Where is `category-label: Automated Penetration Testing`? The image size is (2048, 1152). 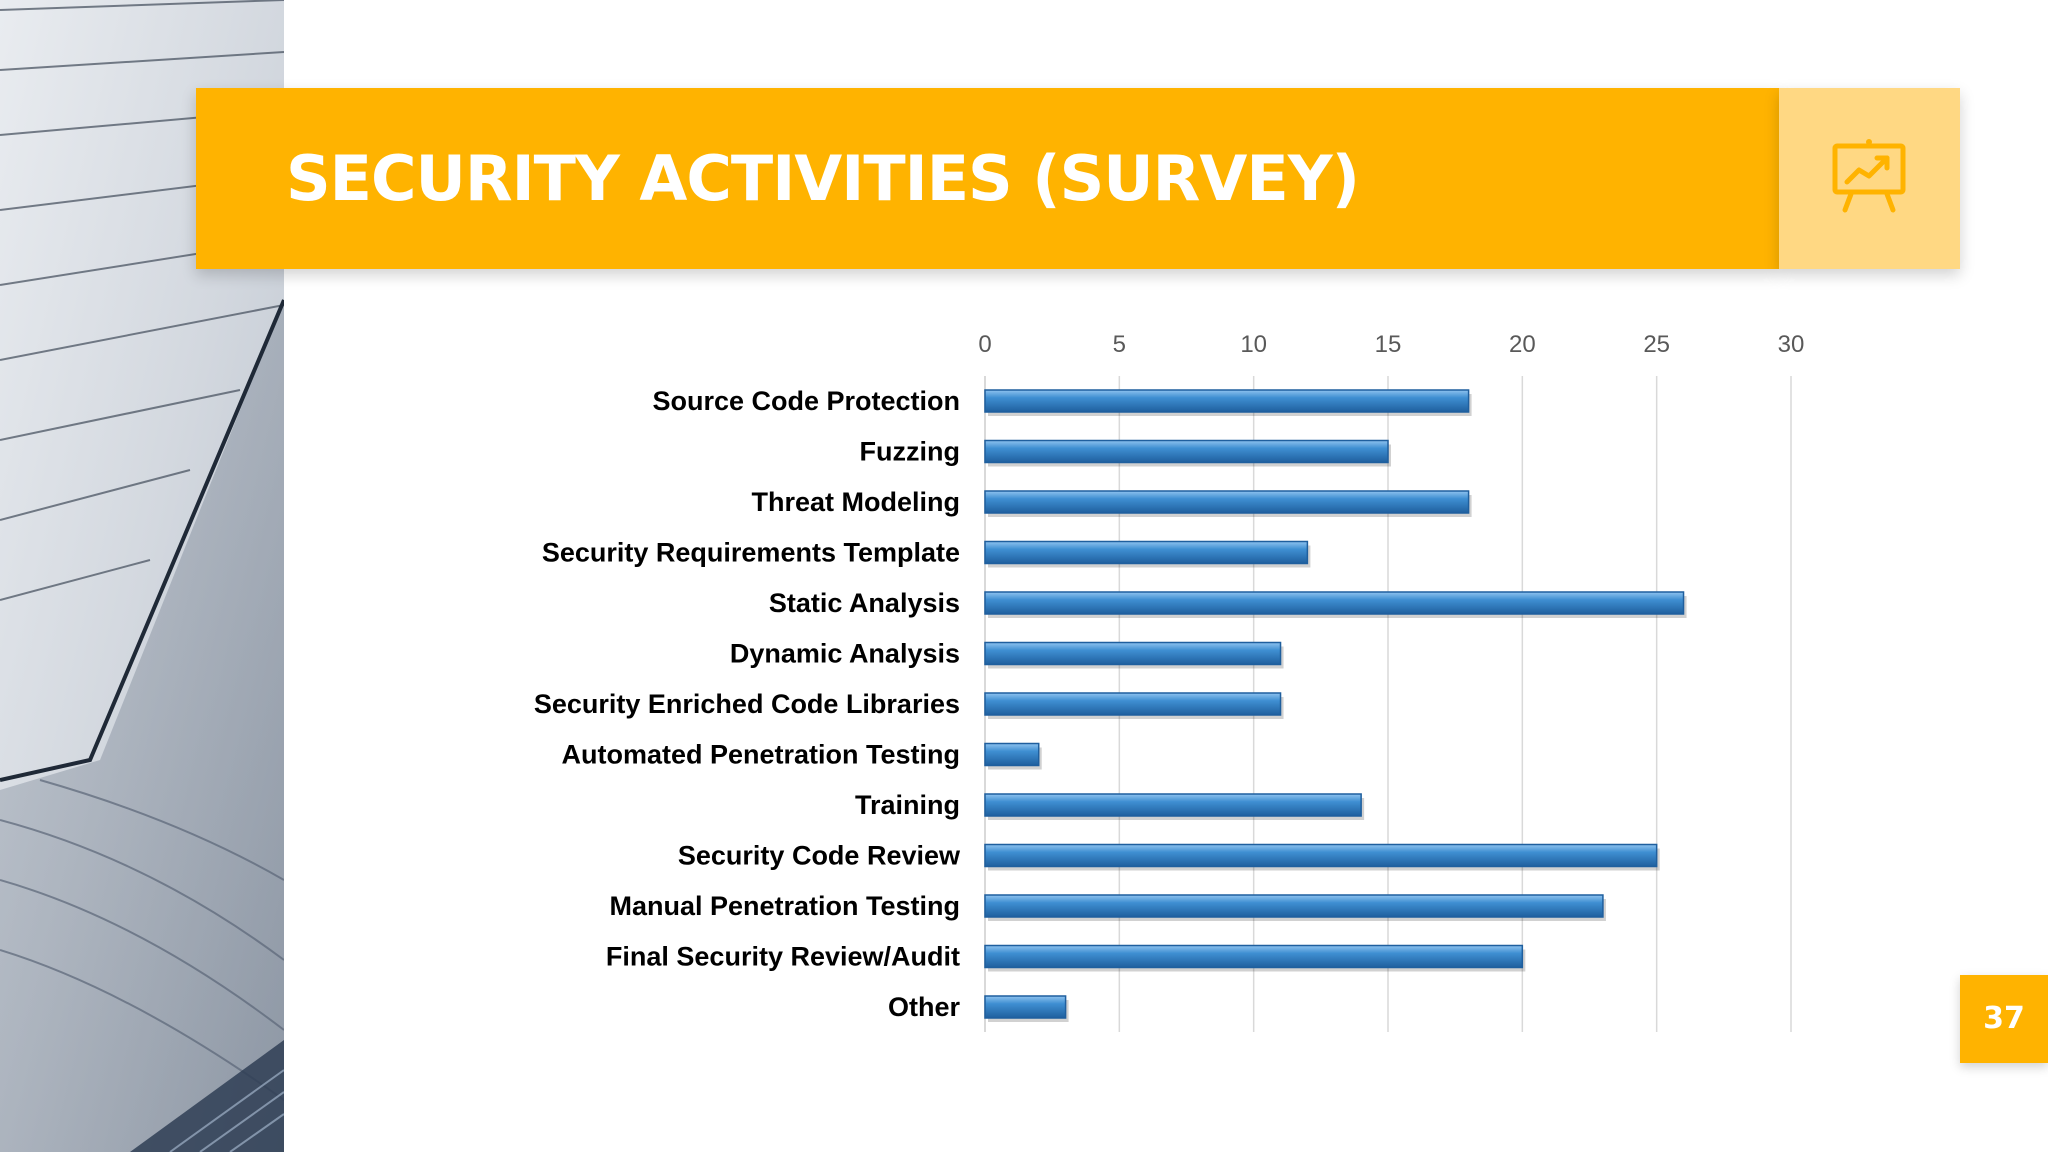 category-label: Automated Penetration Testing is located at coordinates (760, 755).